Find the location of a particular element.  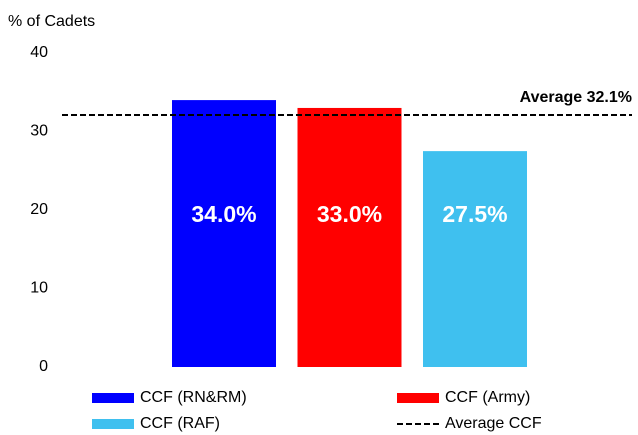

value-label: 34.0% is located at coordinates (223, 214).